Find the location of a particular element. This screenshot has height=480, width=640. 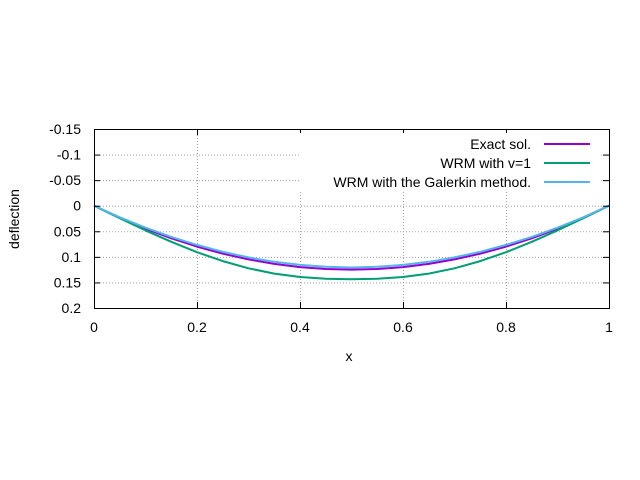

x-tick-label: 0.8 is located at coordinates (506, 327).